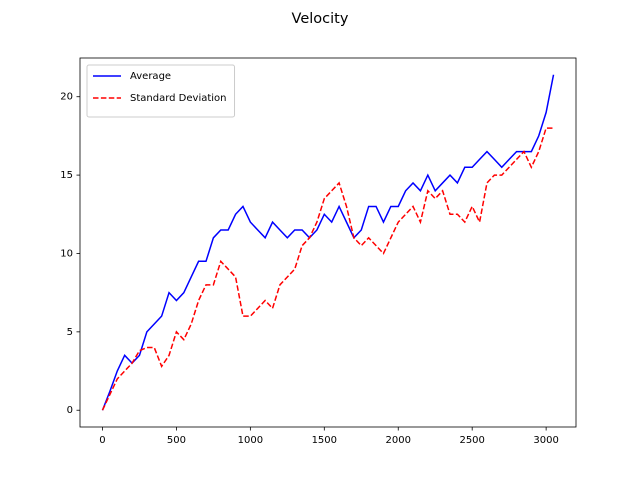 This screenshot has height=480, width=640. What do you see at coordinates (70, 332) in the screenshot?
I see `y-tick-label: 5` at bounding box center [70, 332].